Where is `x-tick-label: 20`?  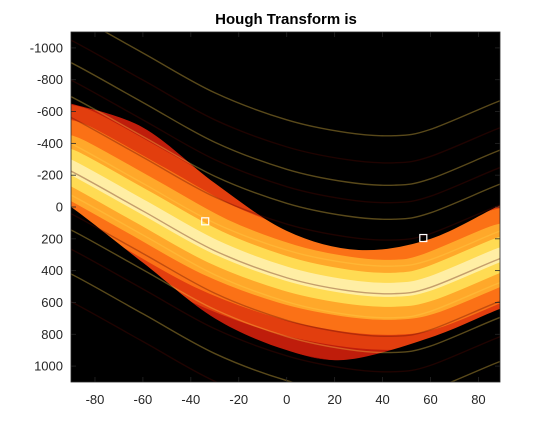 x-tick-label: 20 is located at coordinates (334, 399).